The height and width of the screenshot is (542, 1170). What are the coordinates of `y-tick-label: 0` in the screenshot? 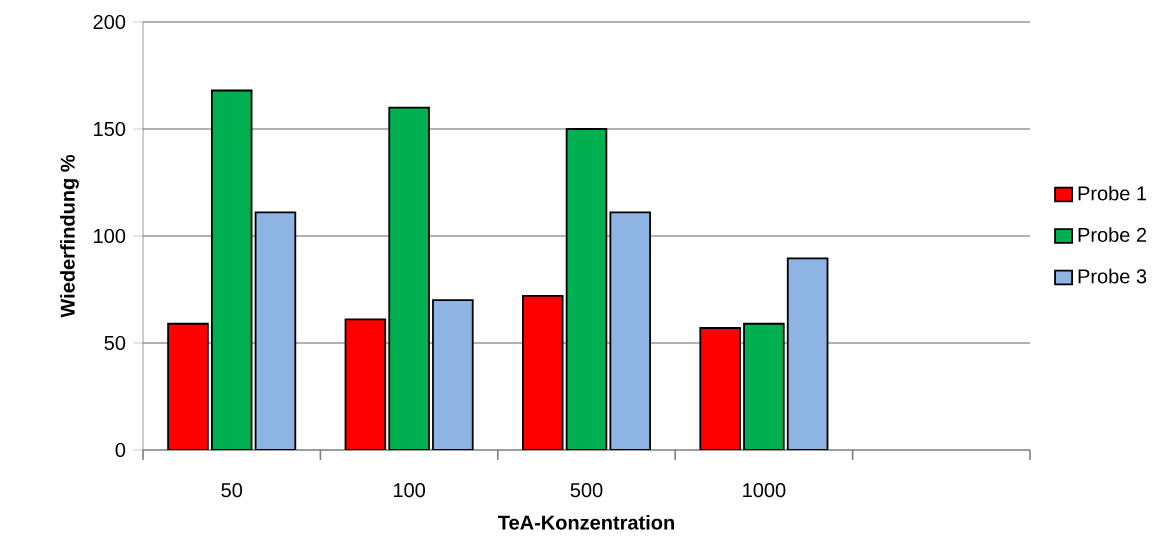 It's located at (120, 450).